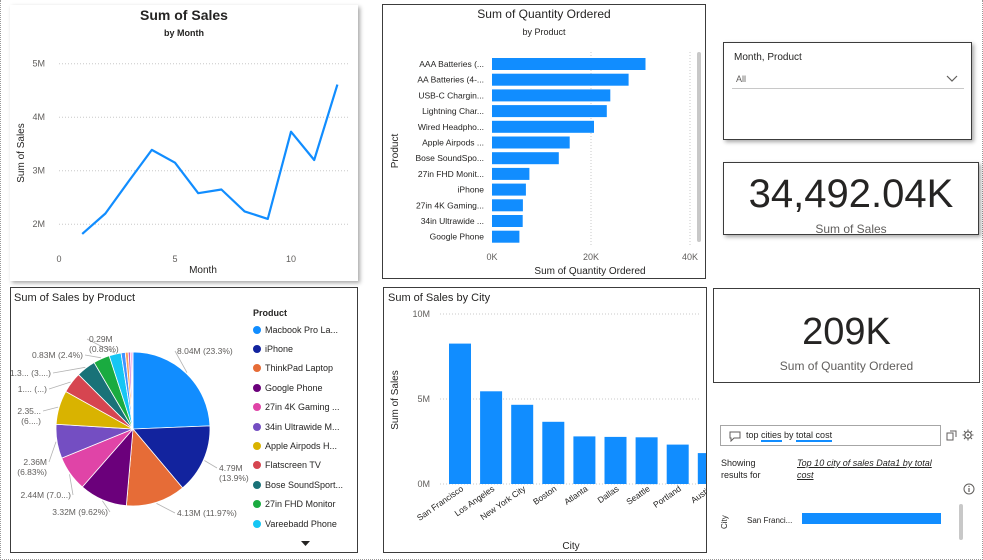  I want to click on qna-result-bar, so click(872, 518).